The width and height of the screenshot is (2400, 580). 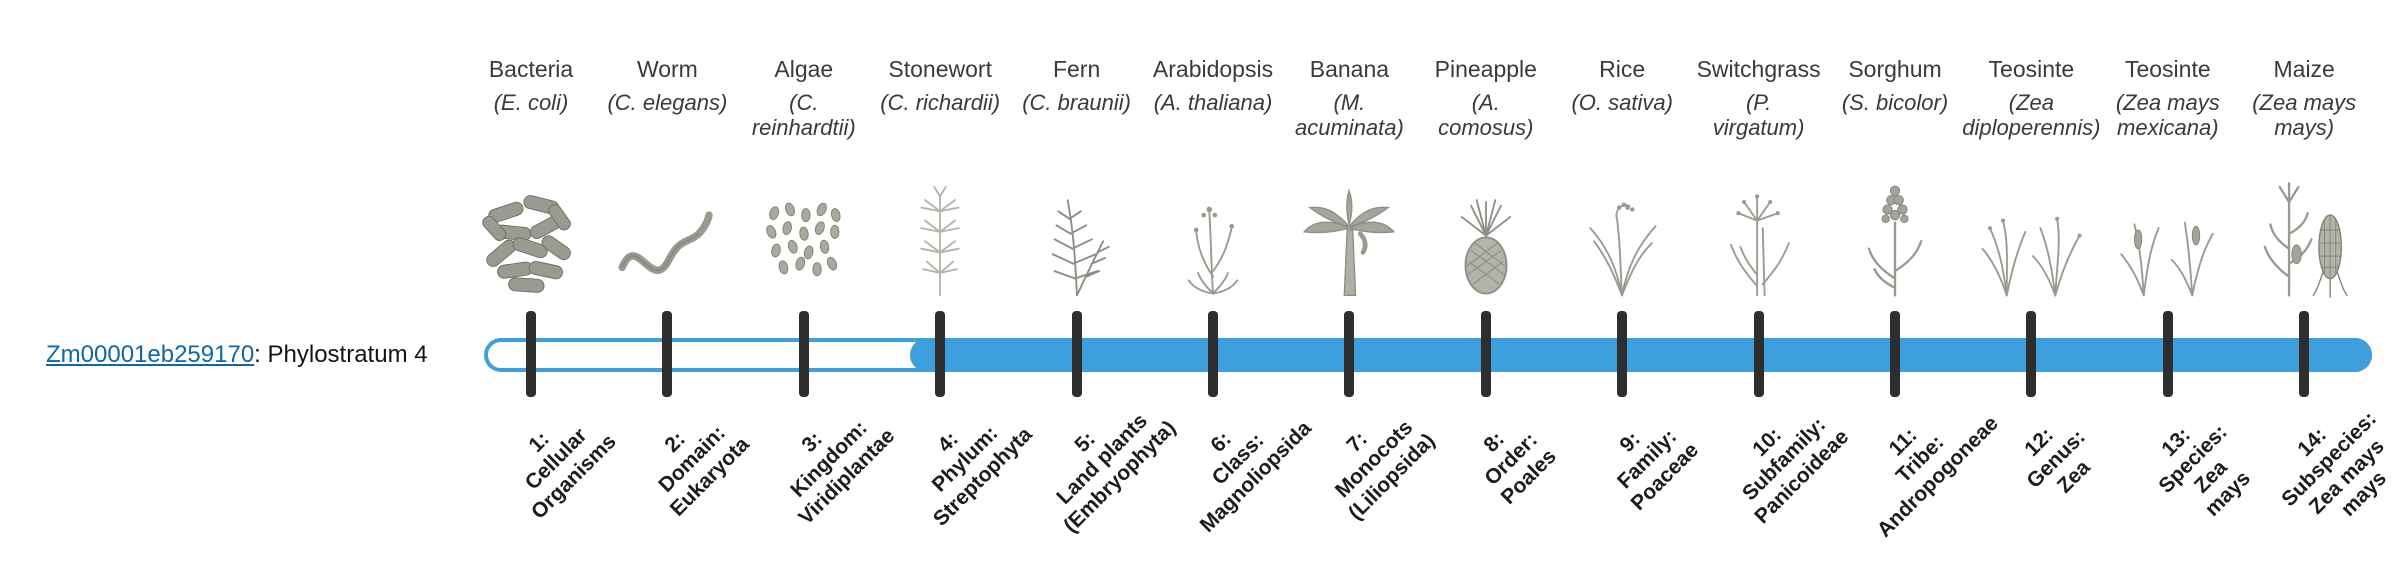 I want to click on organism-name: Sorghum, so click(x=1895, y=69).